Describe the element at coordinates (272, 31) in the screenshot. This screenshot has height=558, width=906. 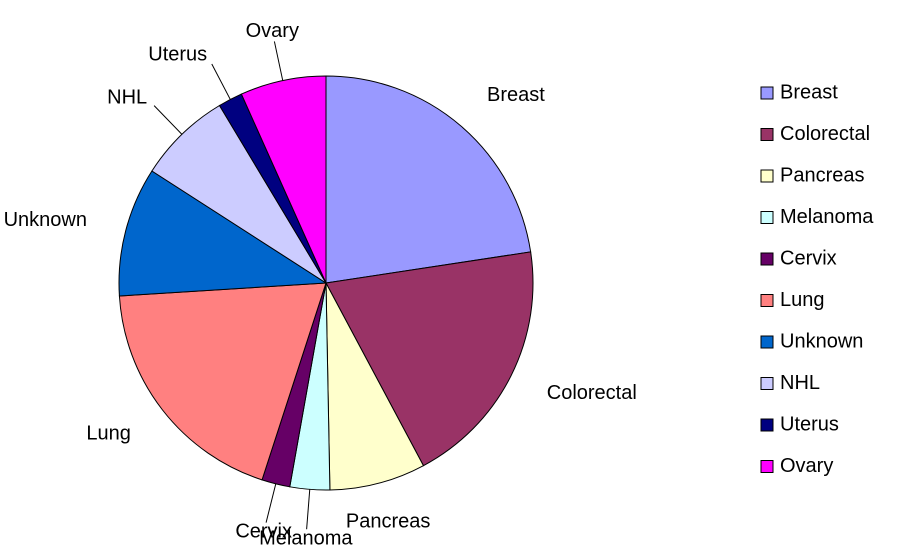
I see `slice-label: Ovary` at that location.